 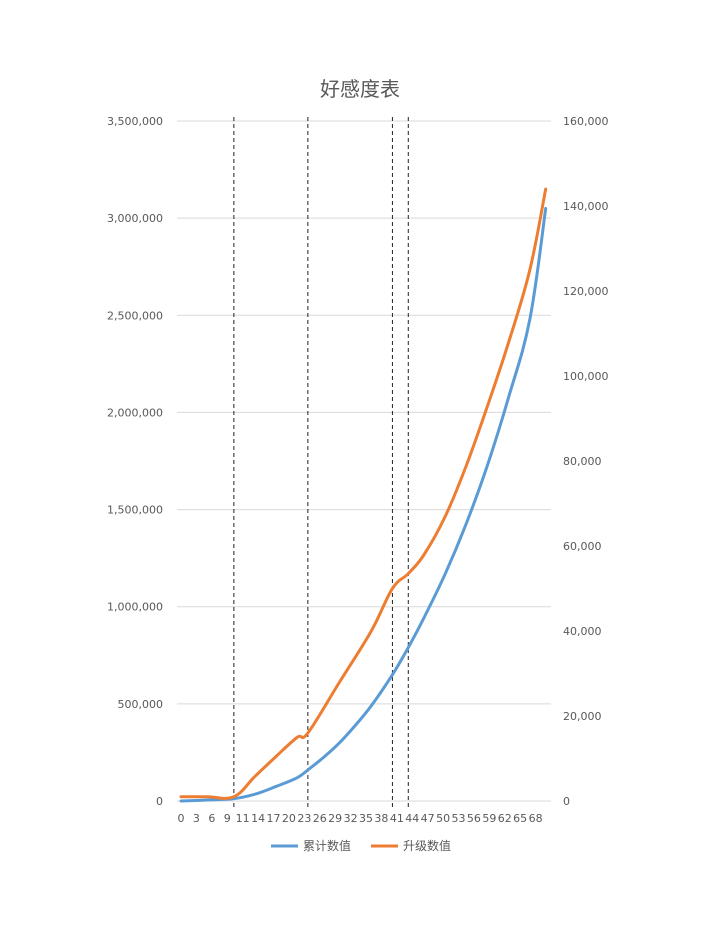 I want to click on y-left-tick-label: 1,000,000, so click(x=135, y=607).